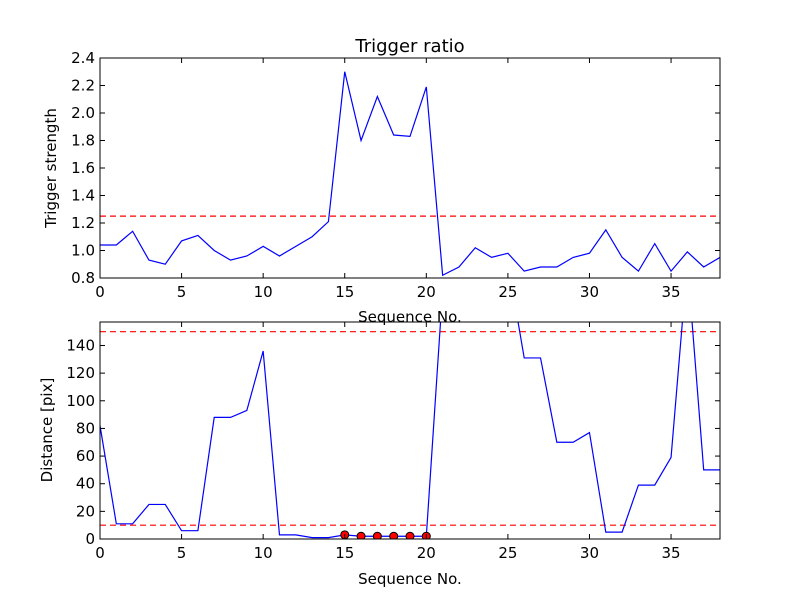  I want to click on top-y-tick-label: 2.4, so click(83, 58).